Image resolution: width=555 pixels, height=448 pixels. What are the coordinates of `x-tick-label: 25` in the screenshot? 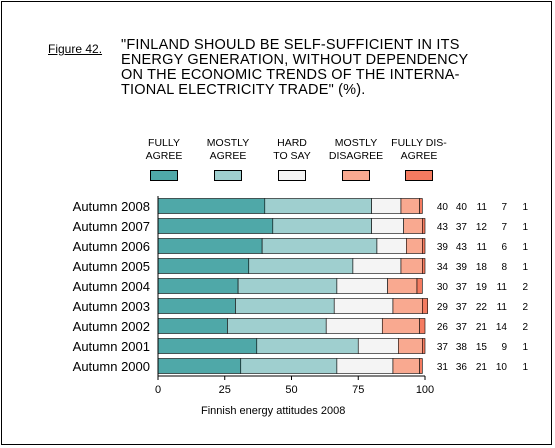 It's located at (225, 390).